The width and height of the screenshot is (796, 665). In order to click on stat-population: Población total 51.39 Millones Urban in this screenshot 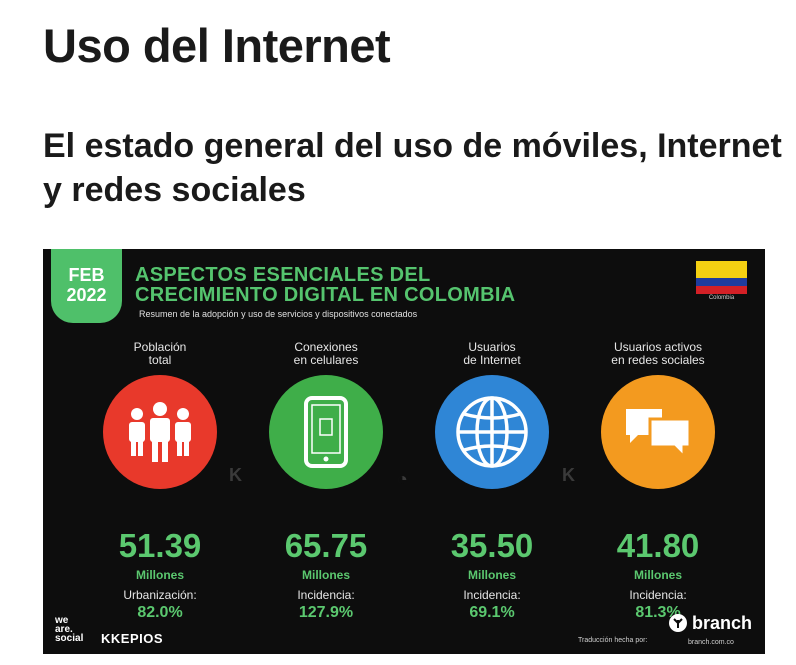, I will do `click(160, 481)`.